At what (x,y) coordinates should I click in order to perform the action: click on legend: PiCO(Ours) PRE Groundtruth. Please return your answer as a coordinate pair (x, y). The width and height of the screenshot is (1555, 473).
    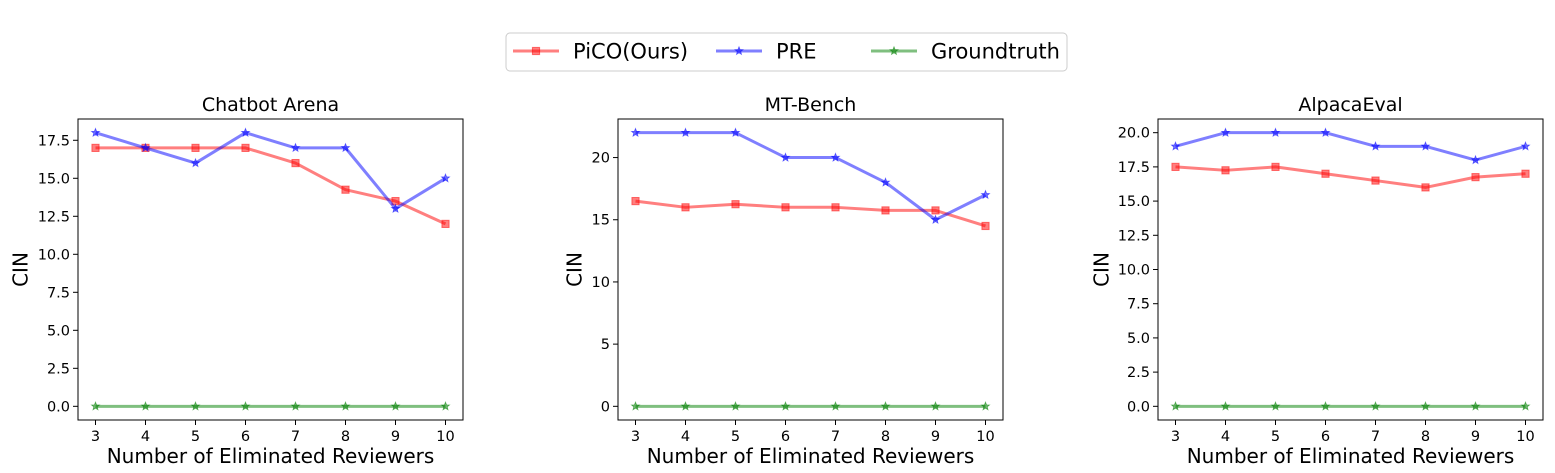
    Looking at the image, I should click on (786, 52).